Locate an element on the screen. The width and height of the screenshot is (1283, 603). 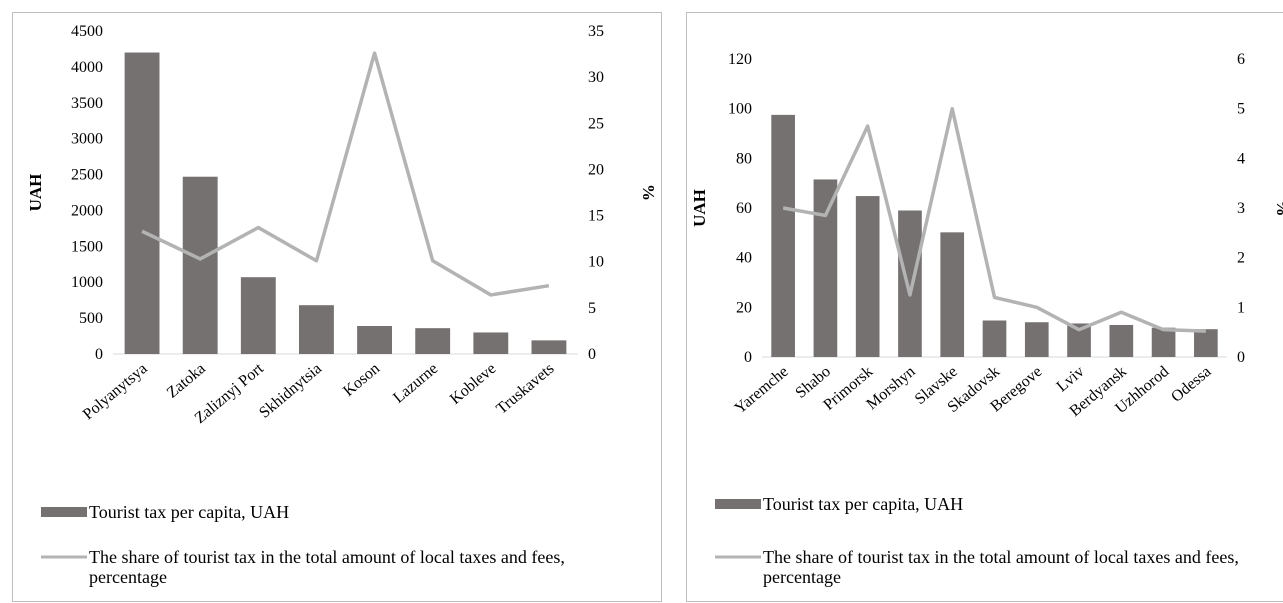
y2-tick-label: 4 is located at coordinates (1241, 158).